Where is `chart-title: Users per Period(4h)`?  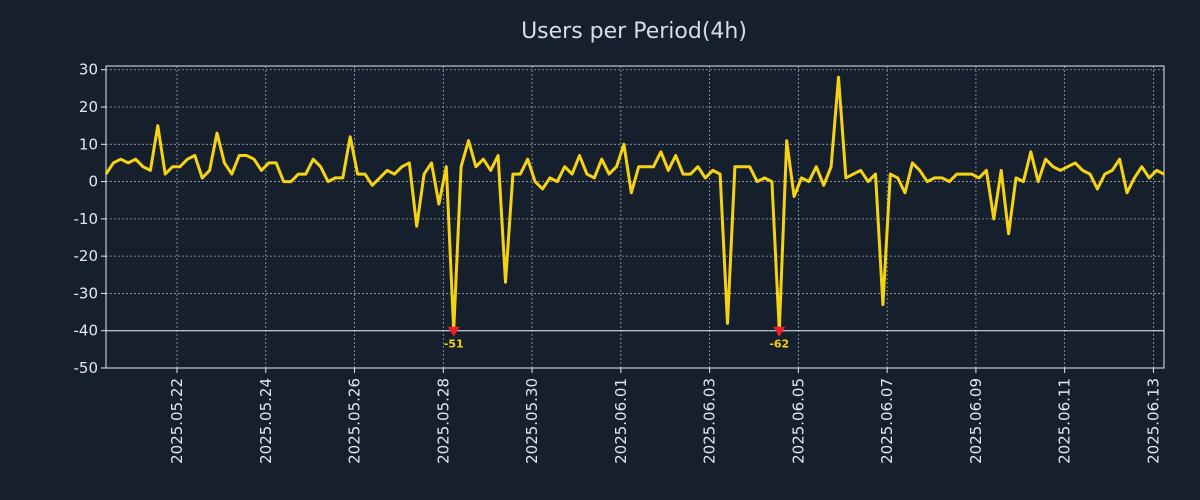 chart-title: Users per Period(4h) is located at coordinates (634, 31).